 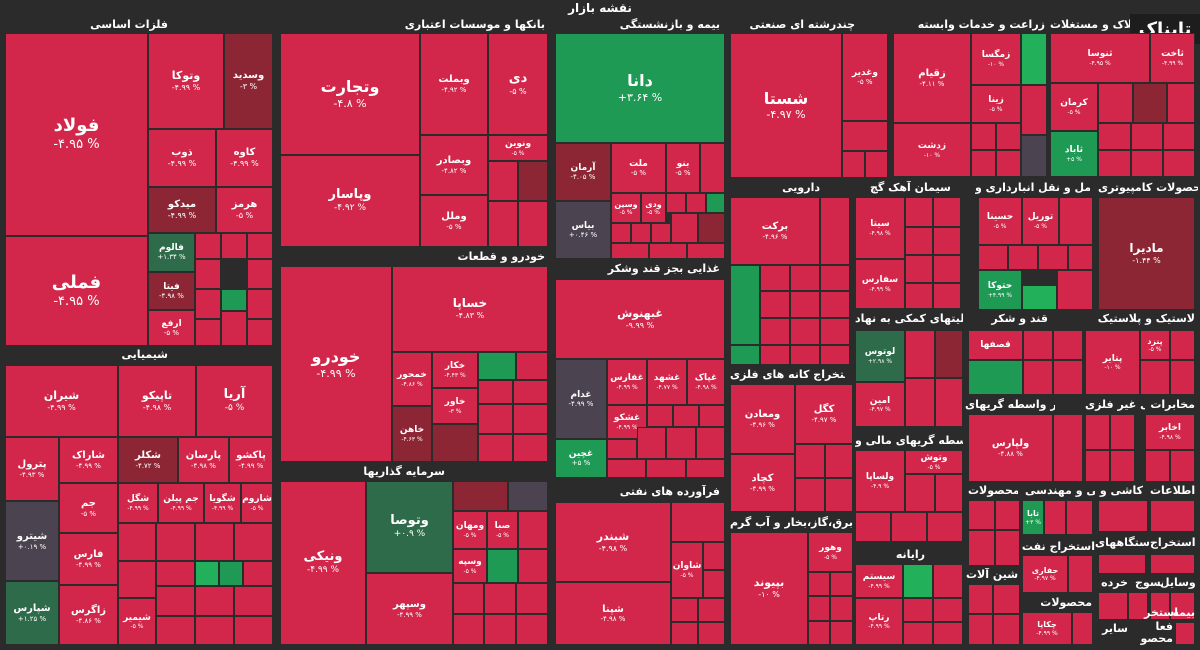 What do you see at coordinates (786, 105) in the screenshot?
I see `tile-shasta: شستا -۴.۹۷ %` at bounding box center [786, 105].